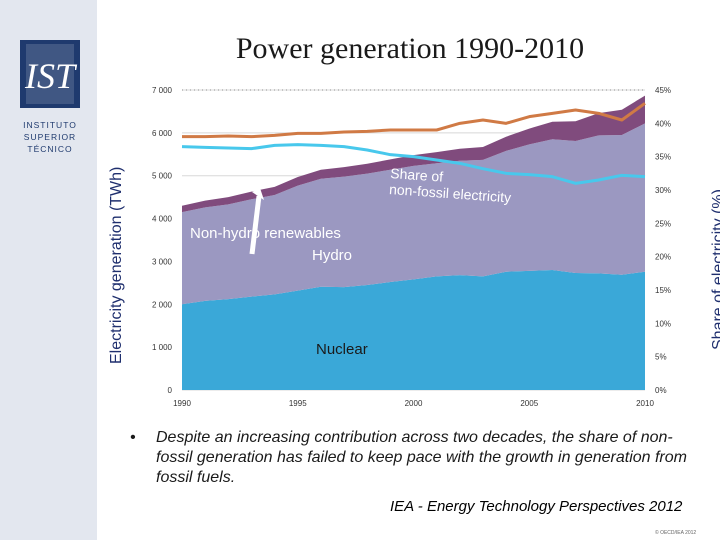  What do you see at coordinates (414, 113) in the screenshot?
I see `annotation-coal-share: Share of coal-based electricity` at bounding box center [414, 113].